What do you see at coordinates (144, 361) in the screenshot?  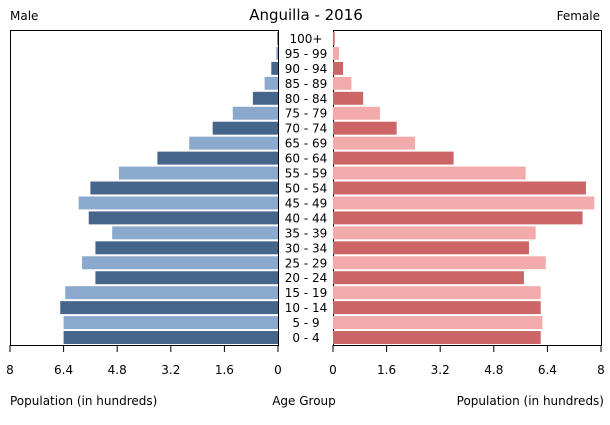 I see `male-x-axis: 8 6.4 4.8 3.2 1.6 0` at bounding box center [144, 361].